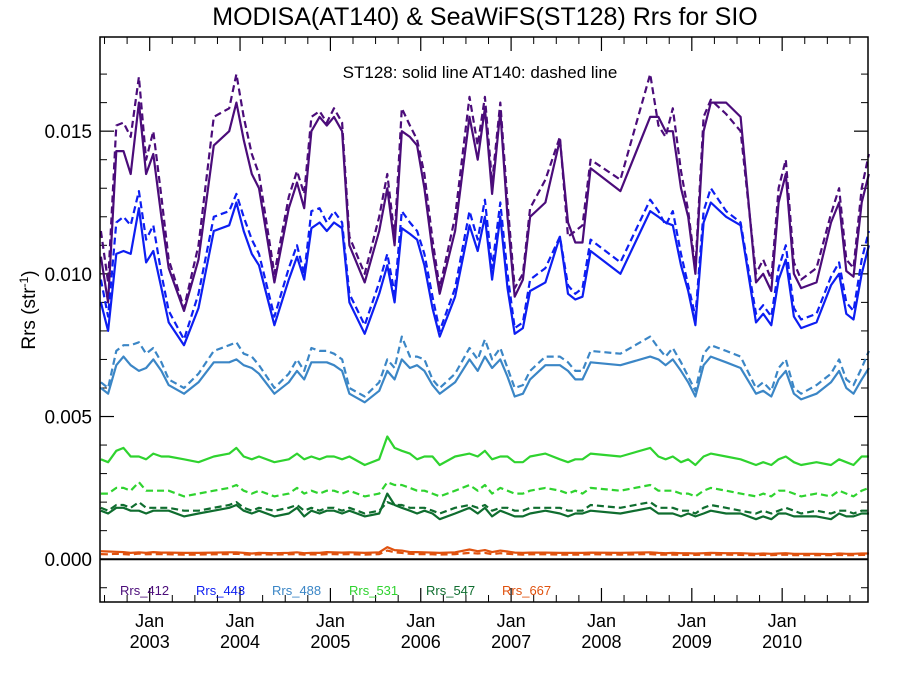  I want to click on series-rrs-547-dashed-line, so click(484, 508).